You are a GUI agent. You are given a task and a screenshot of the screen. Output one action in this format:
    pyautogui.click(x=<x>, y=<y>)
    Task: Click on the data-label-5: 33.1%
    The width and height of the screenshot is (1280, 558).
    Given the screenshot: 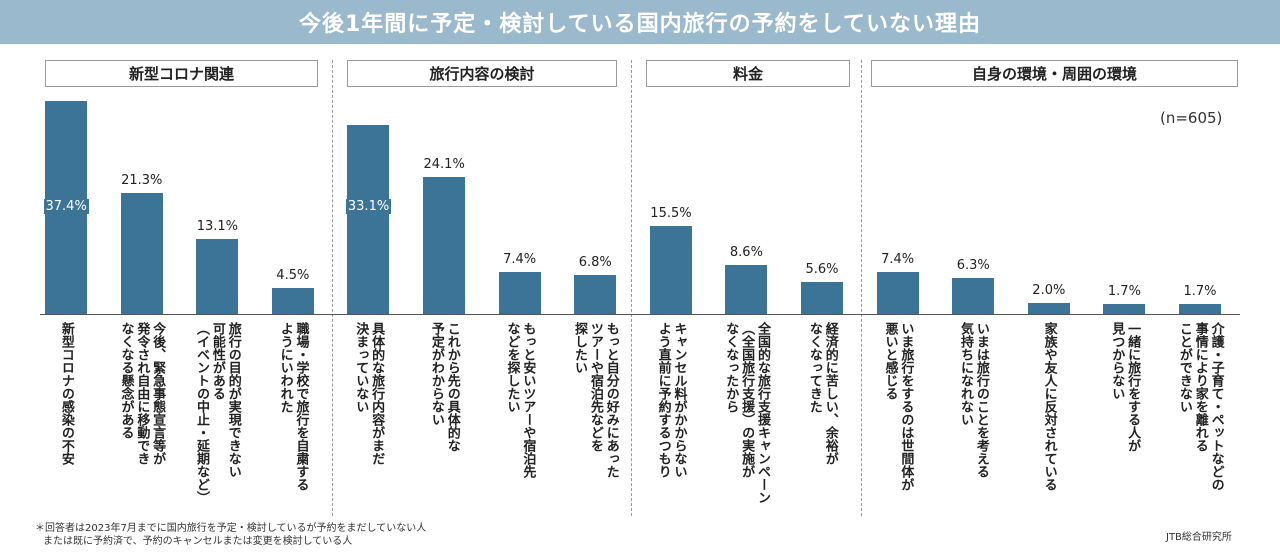 What is the action you would take?
    pyautogui.click(x=368, y=206)
    